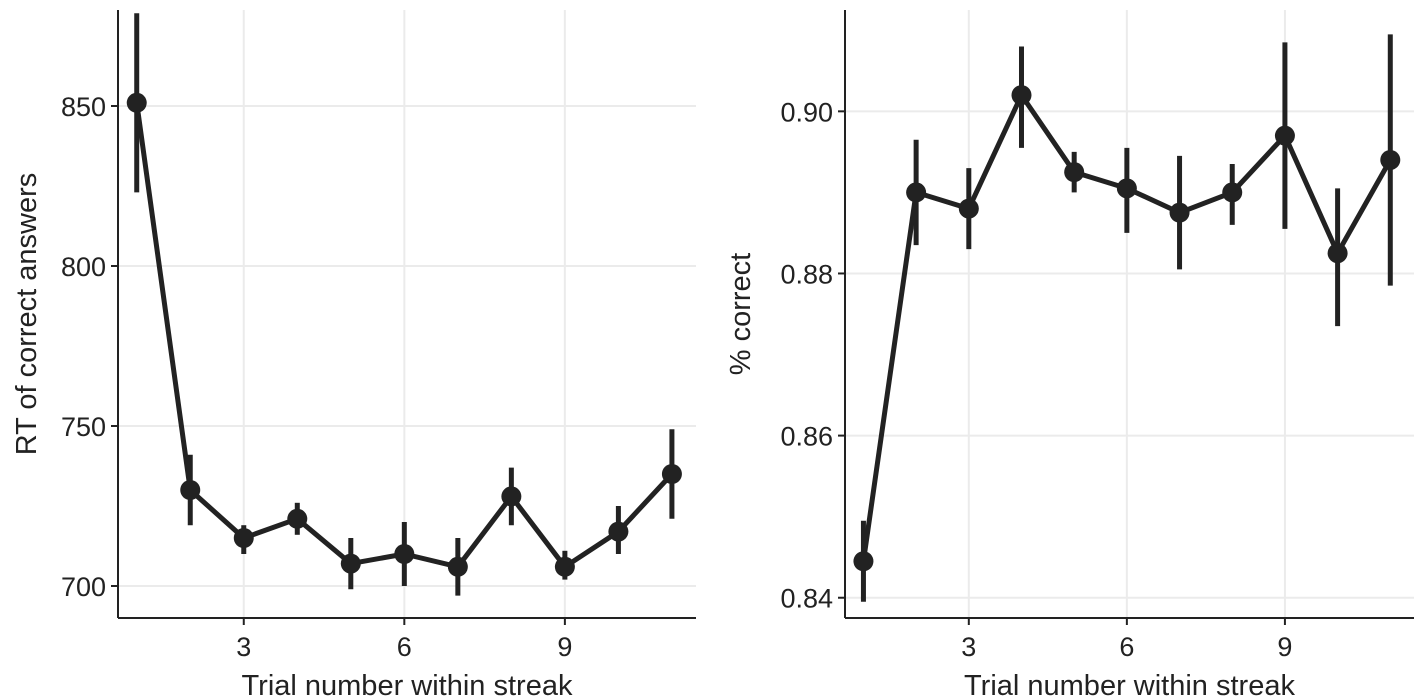 The image size is (1420, 698). What do you see at coordinates (83, 267) in the screenshot?
I see `y-tick-label: 800` at bounding box center [83, 267].